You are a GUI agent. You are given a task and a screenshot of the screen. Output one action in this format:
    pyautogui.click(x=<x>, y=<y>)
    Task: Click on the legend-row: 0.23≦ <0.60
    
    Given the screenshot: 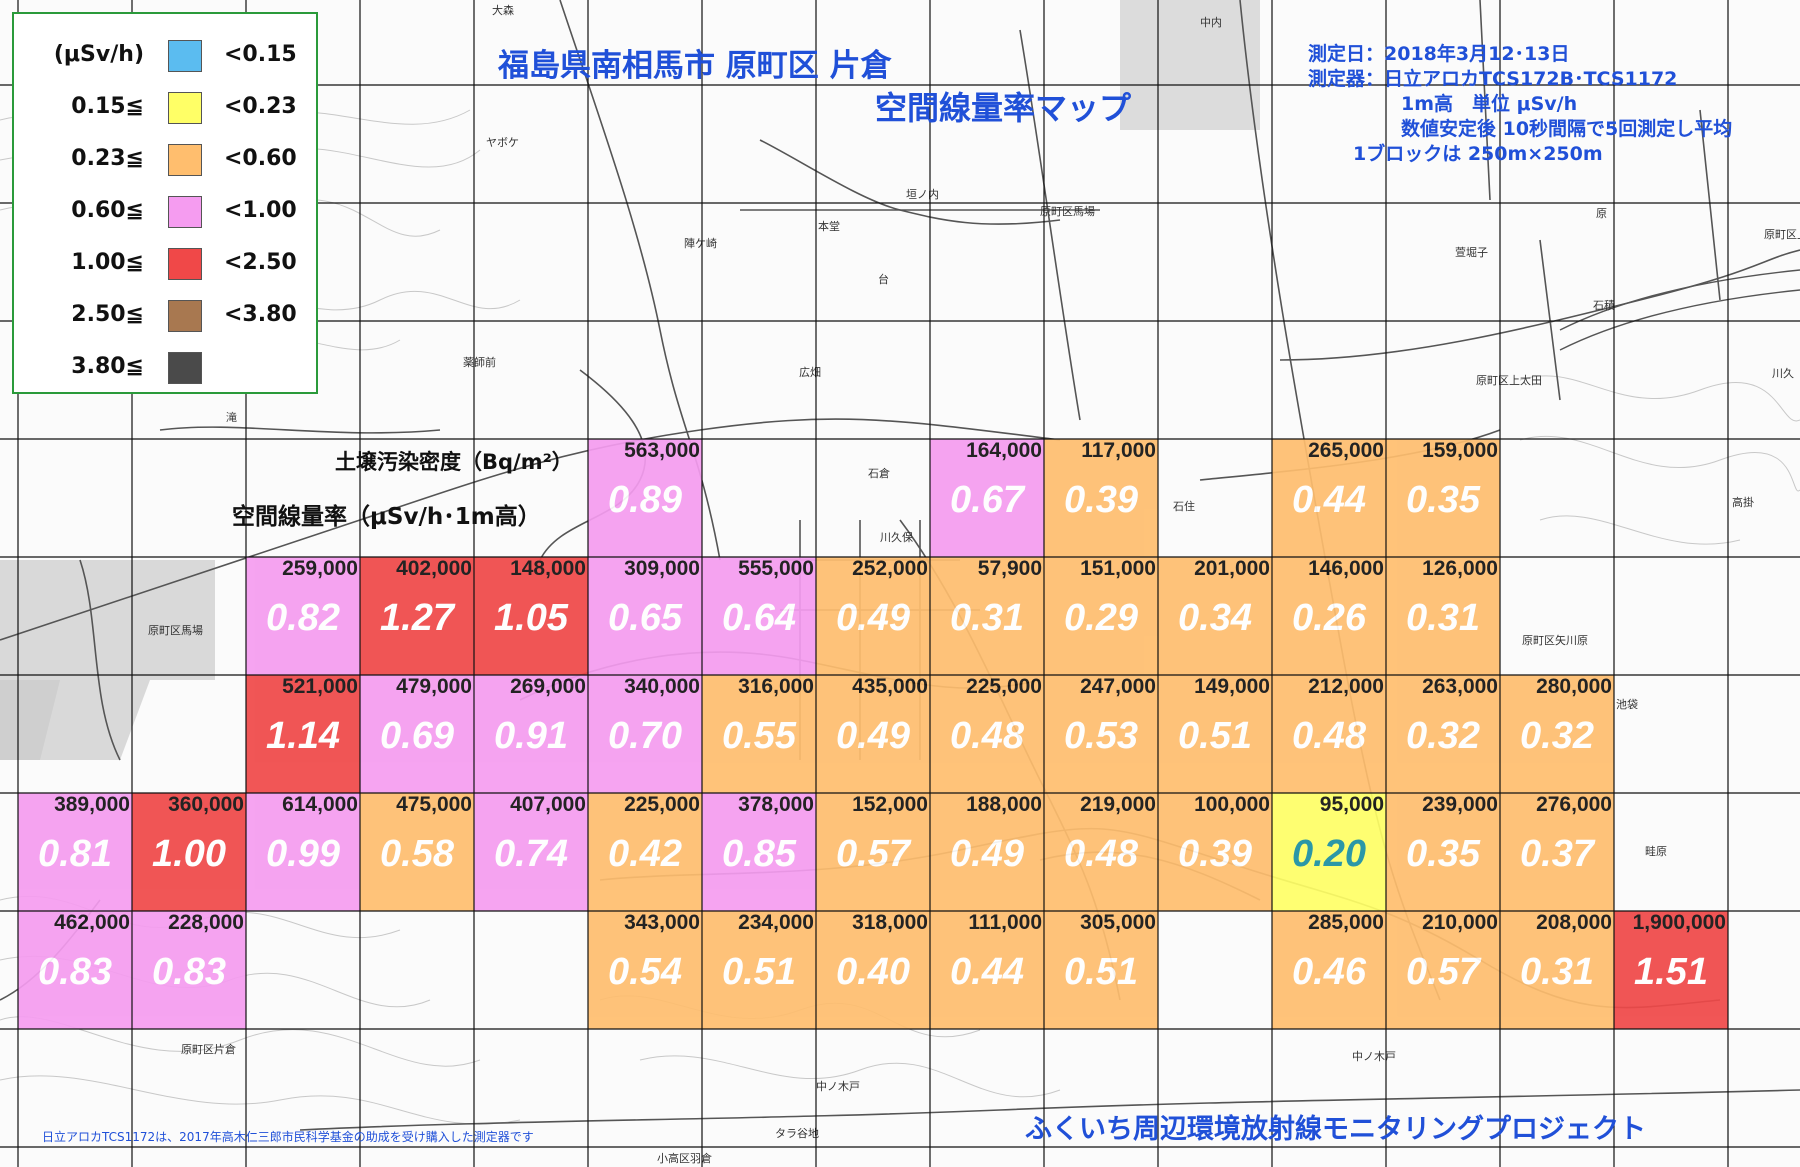 What is the action you would take?
    pyautogui.click(x=165, y=158)
    